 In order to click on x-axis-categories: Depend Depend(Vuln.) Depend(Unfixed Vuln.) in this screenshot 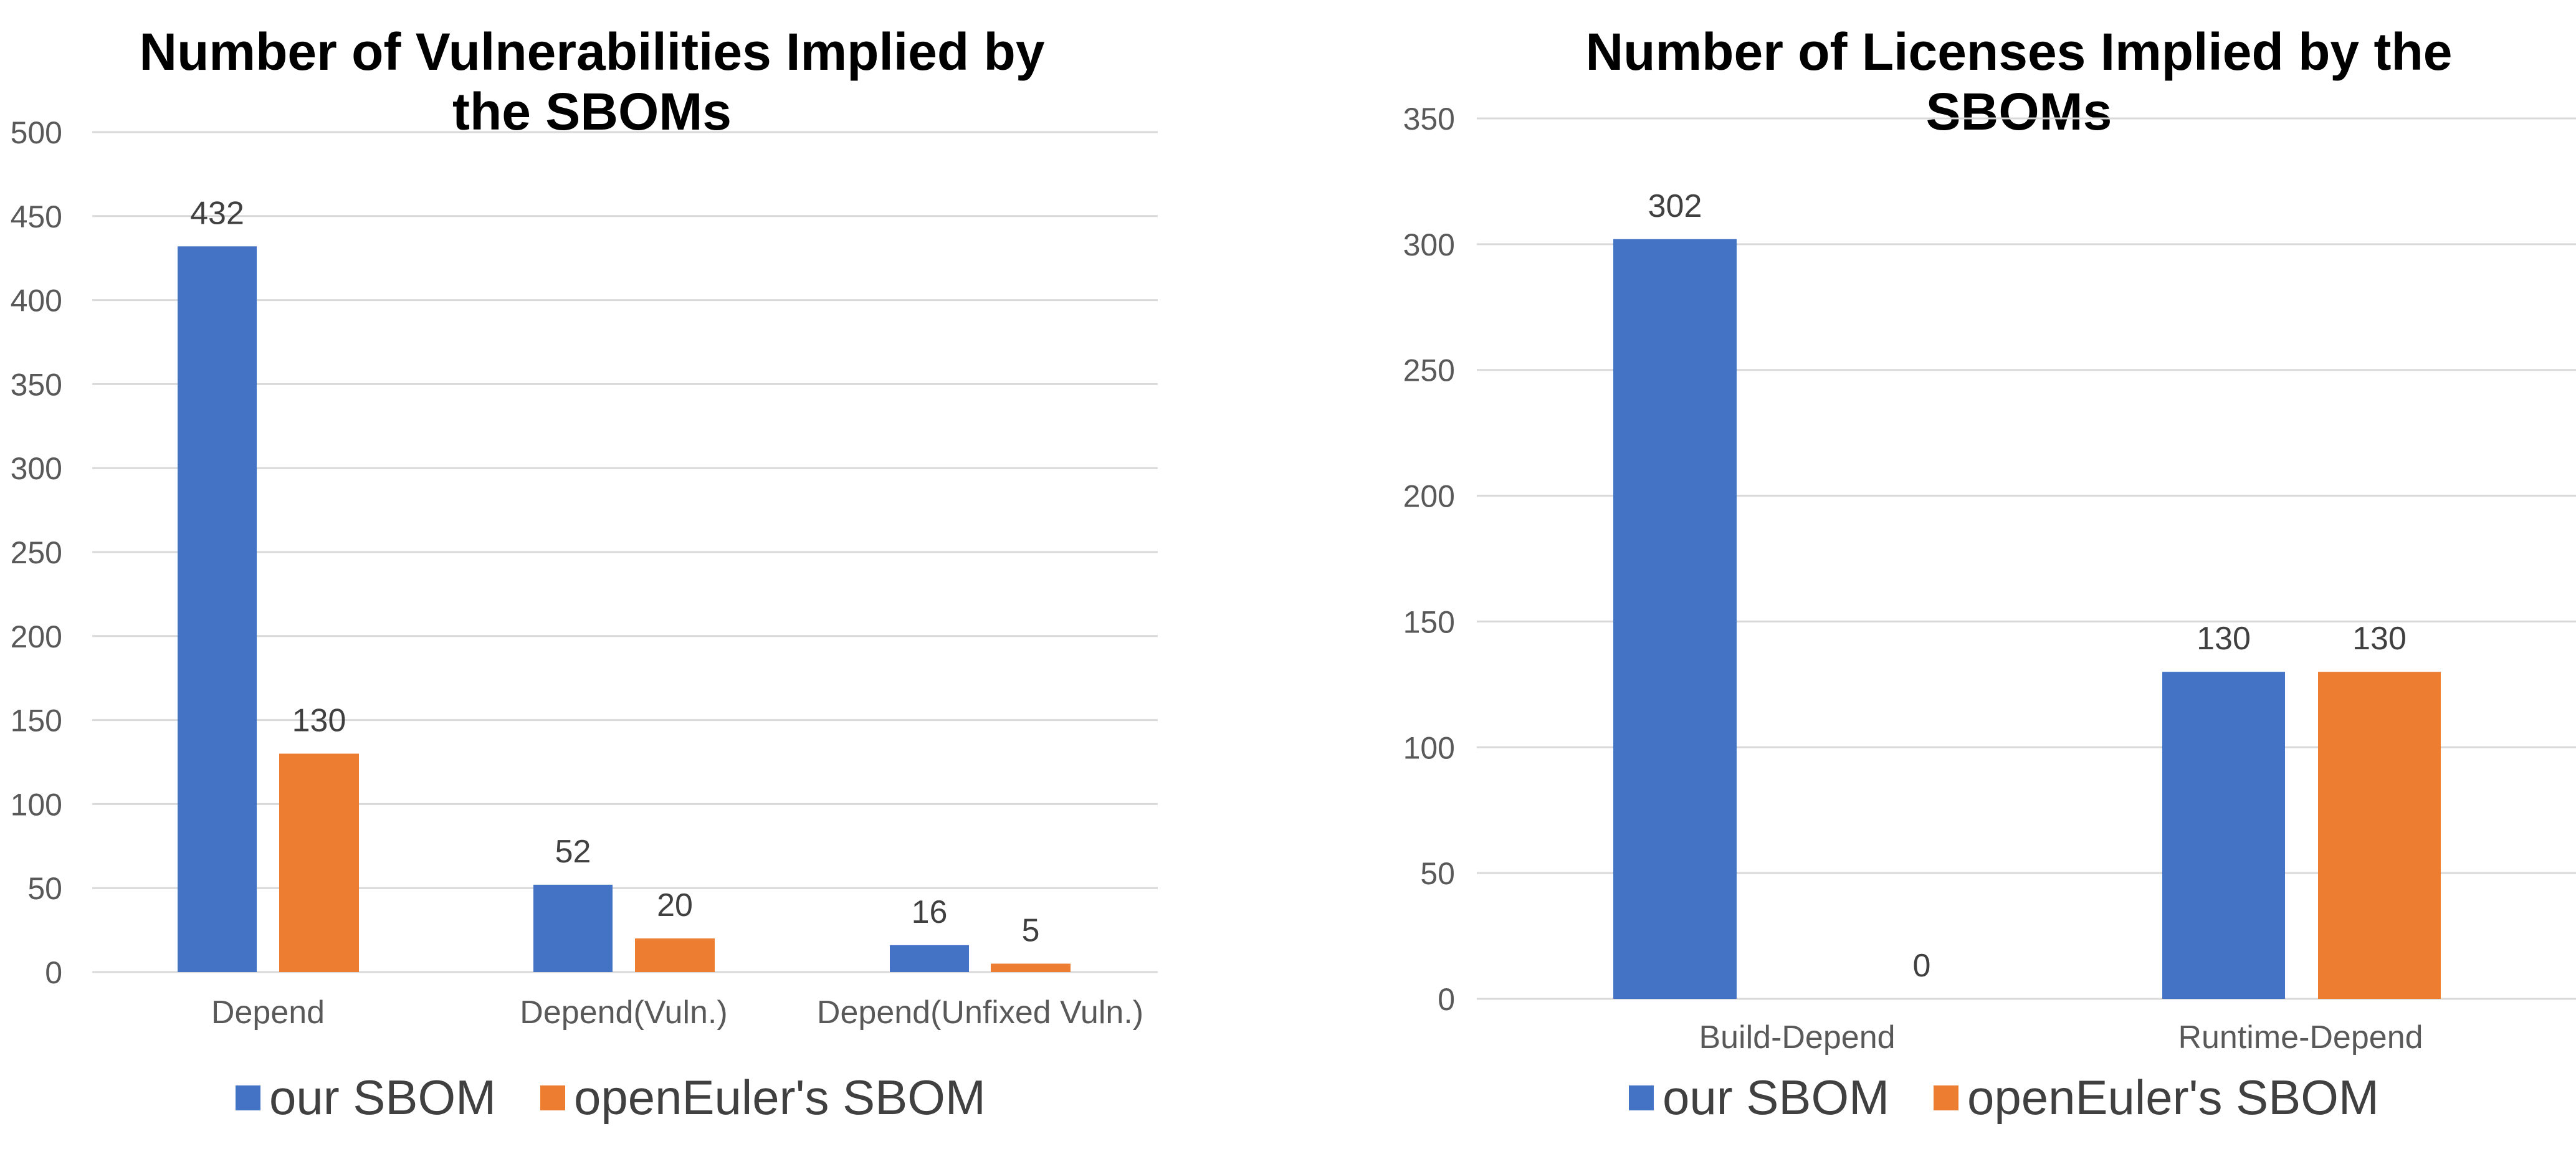, I will do `click(677, 1012)`.